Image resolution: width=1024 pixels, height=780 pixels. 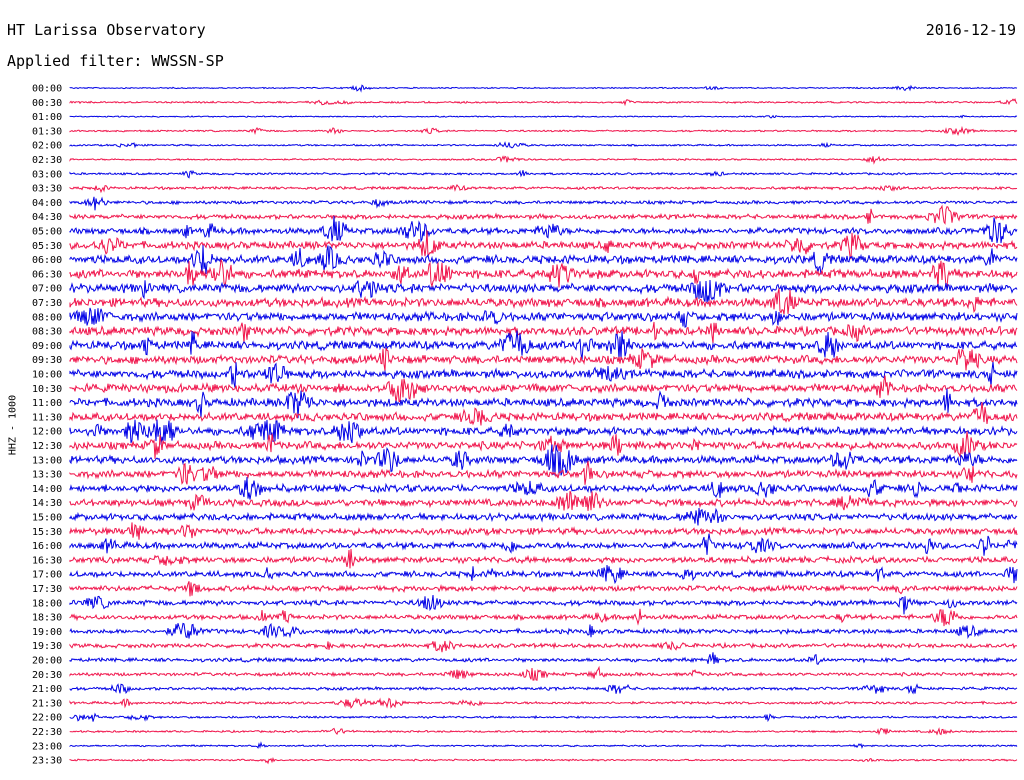 What do you see at coordinates (47, 131) in the screenshot?
I see `time-label: 01:30` at bounding box center [47, 131].